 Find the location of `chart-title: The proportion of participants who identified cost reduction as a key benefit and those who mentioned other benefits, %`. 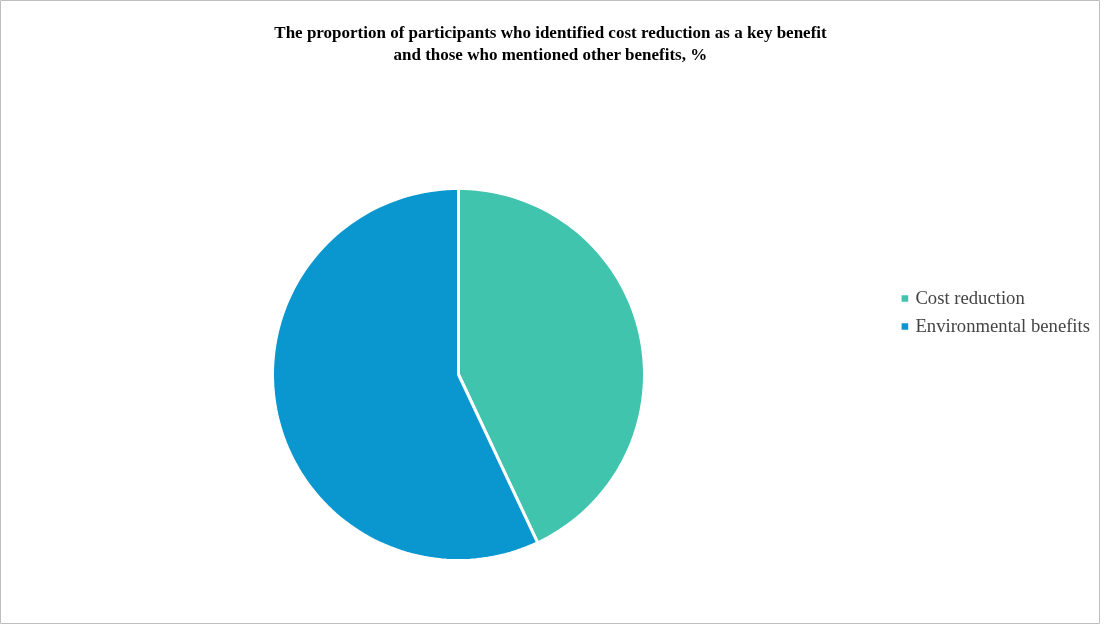

chart-title: The proportion of participants who identified cost reduction as a key benefit and those who mentioned other benefits, % is located at coordinates (551, 43).